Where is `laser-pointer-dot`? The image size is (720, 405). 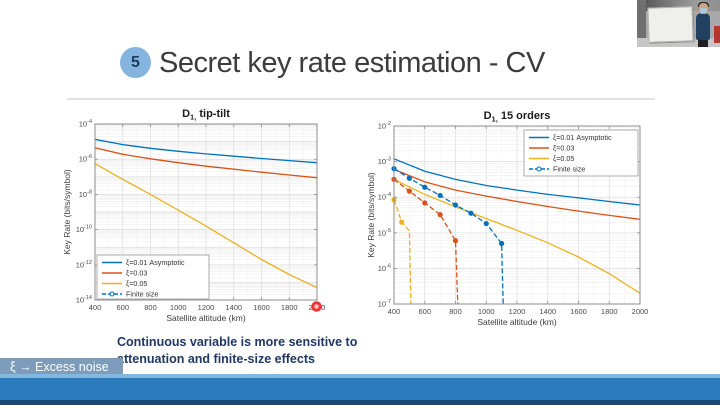 laser-pointer-dot is located at coordinates (316, 306).